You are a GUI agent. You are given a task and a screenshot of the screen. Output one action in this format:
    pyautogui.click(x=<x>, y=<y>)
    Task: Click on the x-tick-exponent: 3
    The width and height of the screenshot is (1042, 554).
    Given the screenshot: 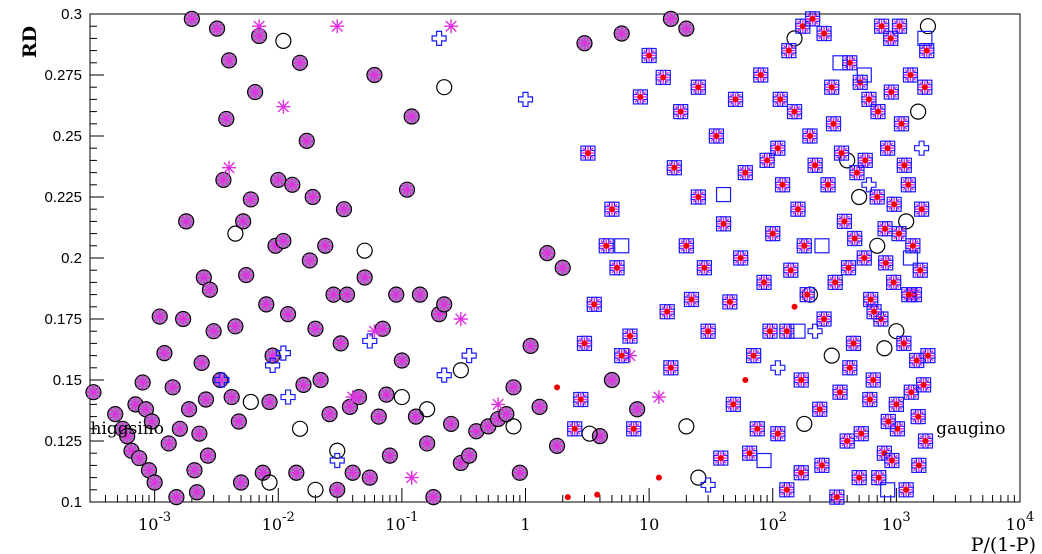 What is the action you would take?
    pyautogui.click(x=906, y=517)
    